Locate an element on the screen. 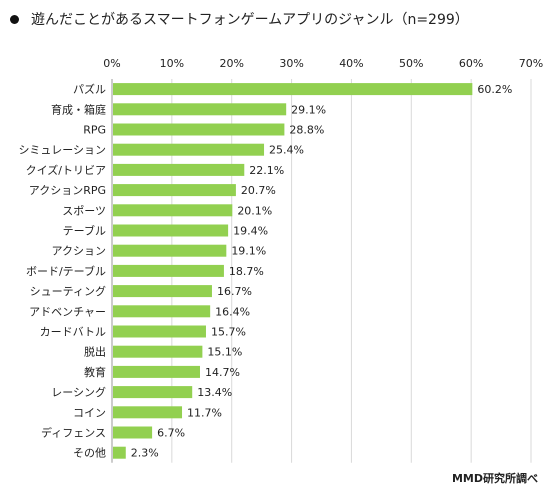  category-label: カードバトル is located at coordinates (73, 332).